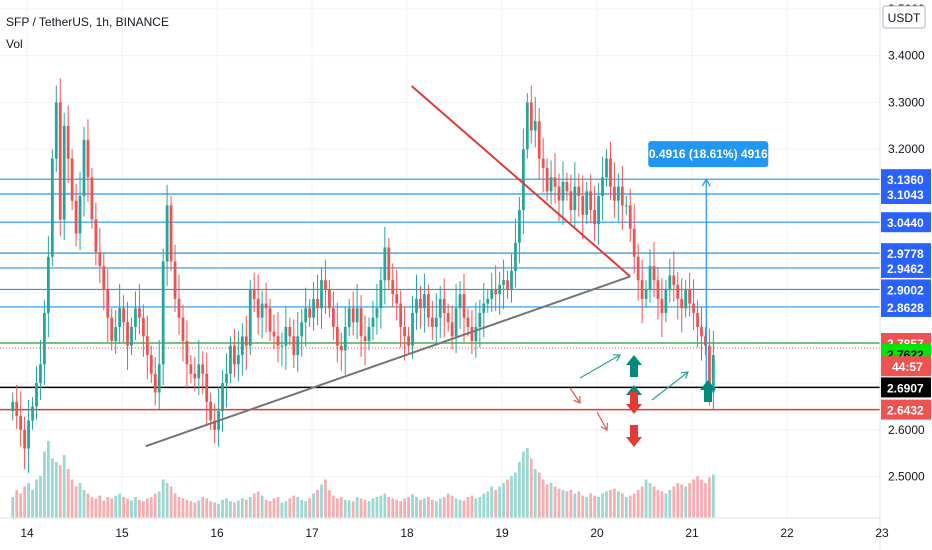  What do you see at coordinates (904, 17) in the screenshot?
I see `currency-box` at bounding box center [904, 17].